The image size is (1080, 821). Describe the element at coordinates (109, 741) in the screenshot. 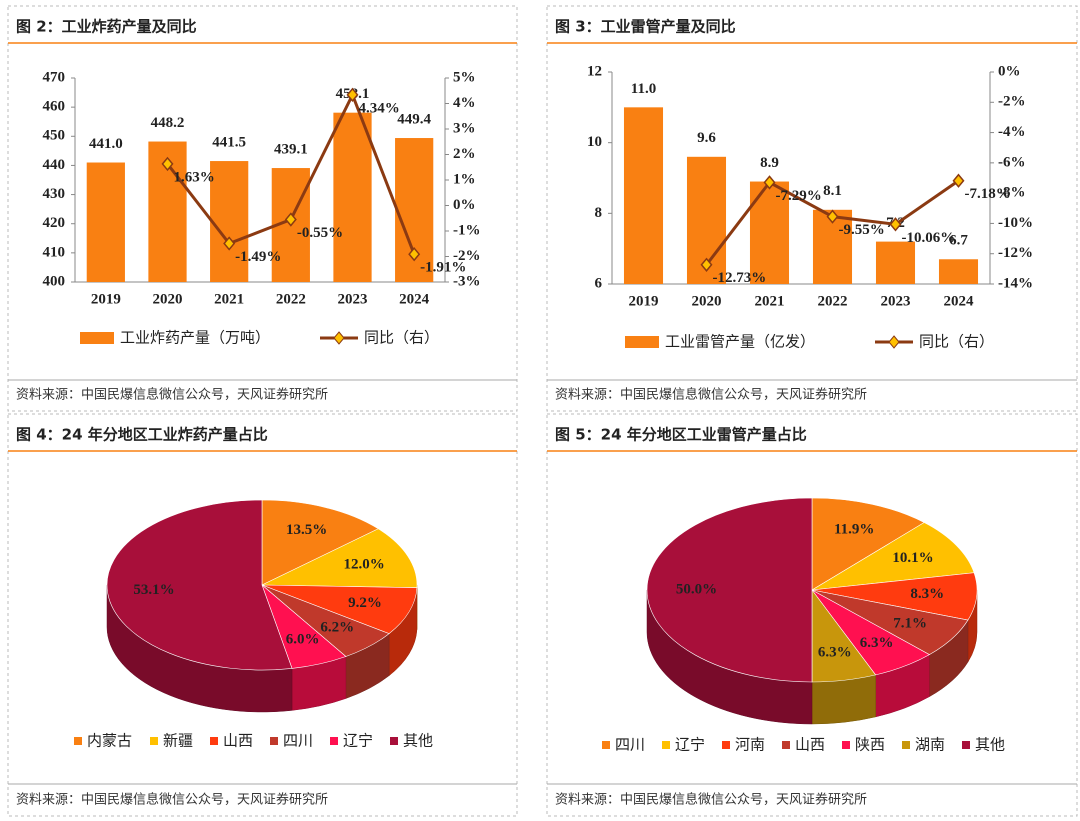

I see `legend-label: 内蒙古` at that location.